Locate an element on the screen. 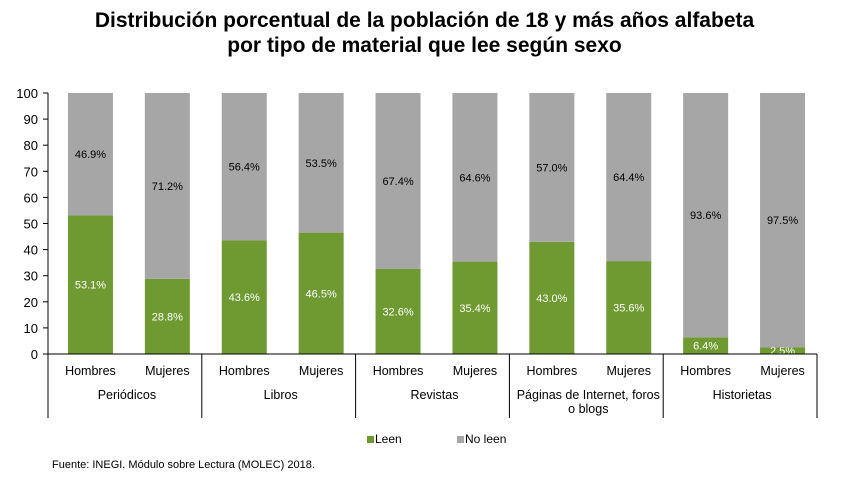 Image resolution: width=849 pixels, height=479 pixels. legend-label: No leen is located at coordinates (485, 439).